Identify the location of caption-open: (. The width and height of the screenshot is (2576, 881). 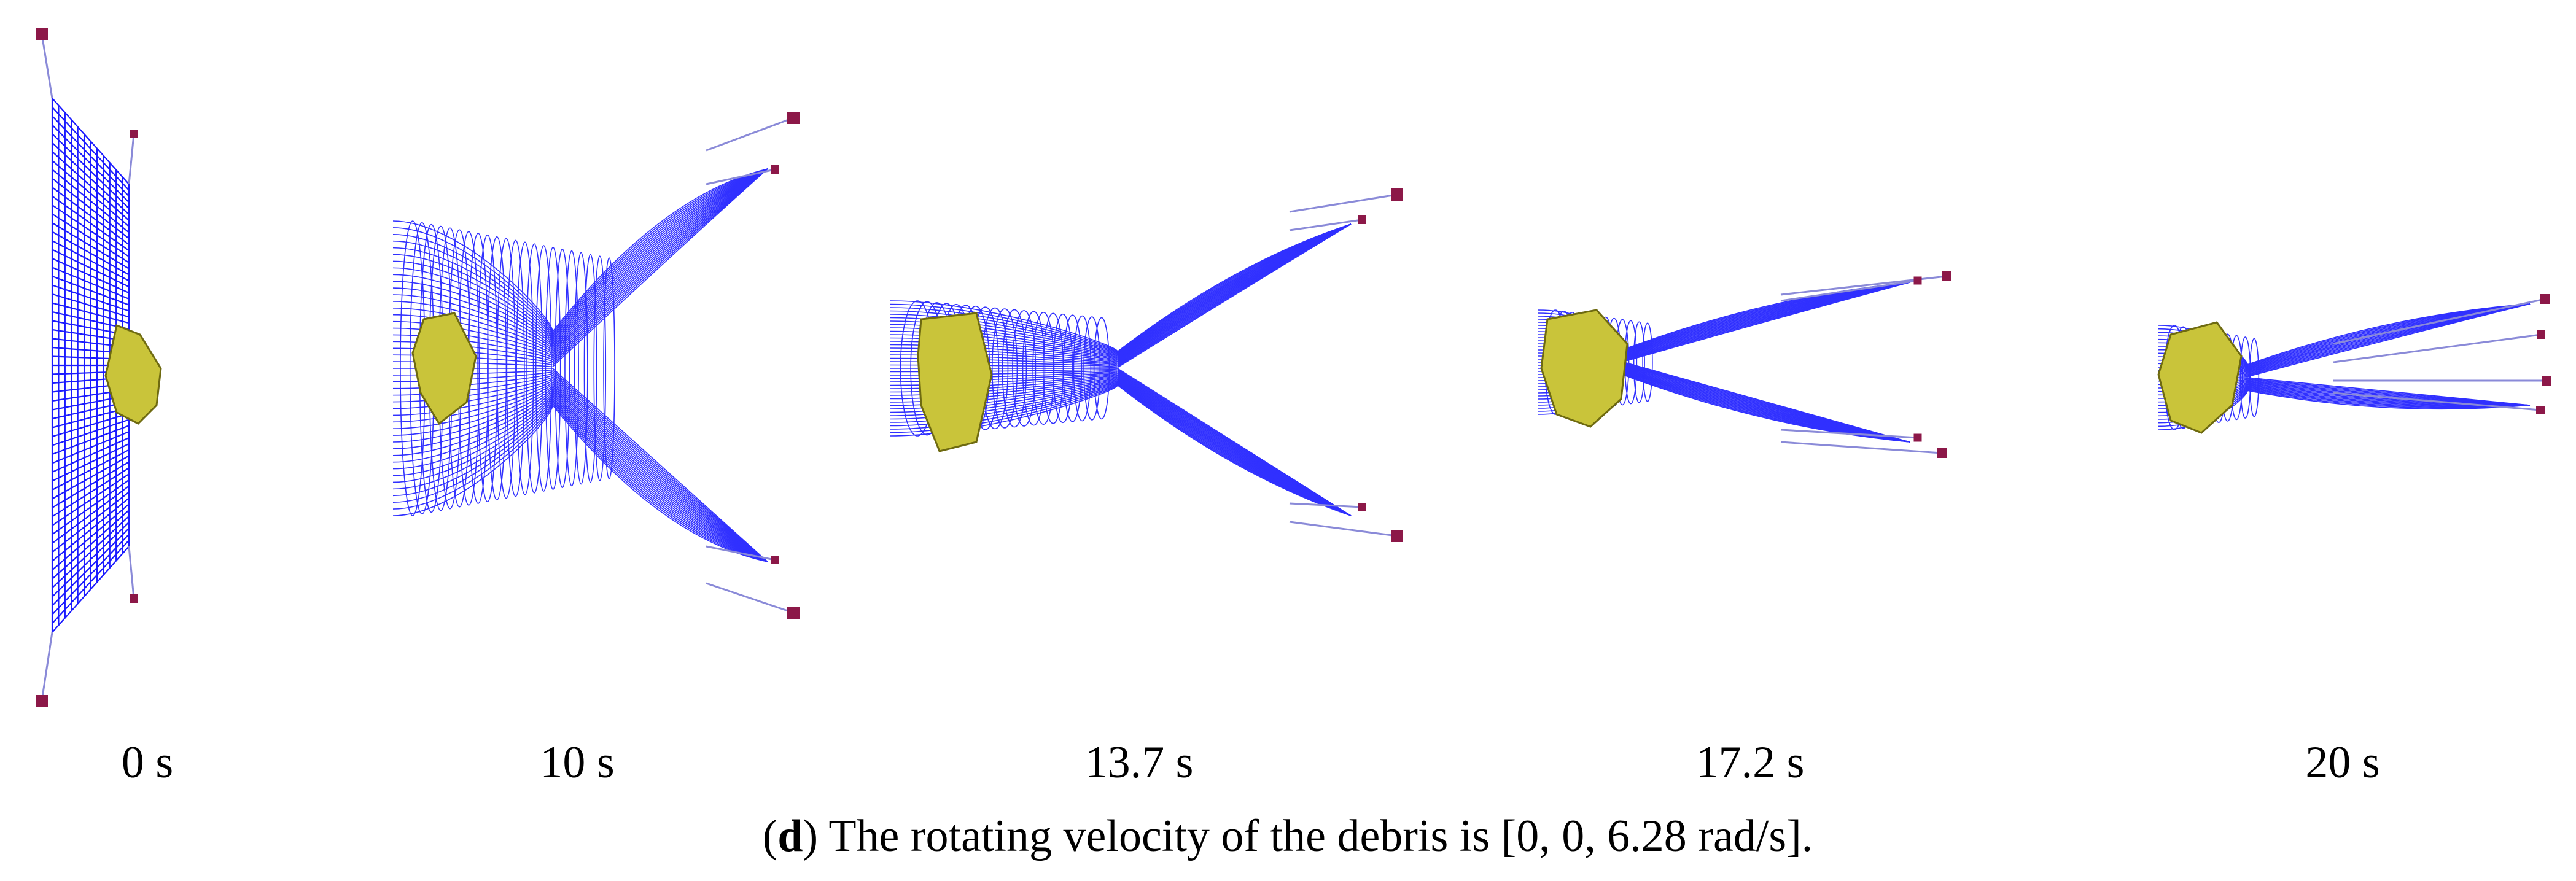
(770, 836).